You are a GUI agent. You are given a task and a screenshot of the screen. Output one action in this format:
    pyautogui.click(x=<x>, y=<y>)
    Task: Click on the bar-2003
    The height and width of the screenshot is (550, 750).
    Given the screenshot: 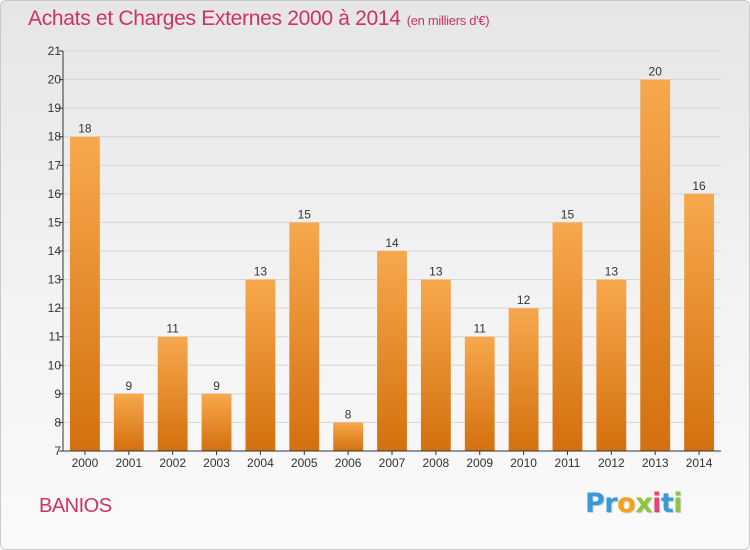 What is the action you would take?
    pyautogui.click(x=216, y=422)
    